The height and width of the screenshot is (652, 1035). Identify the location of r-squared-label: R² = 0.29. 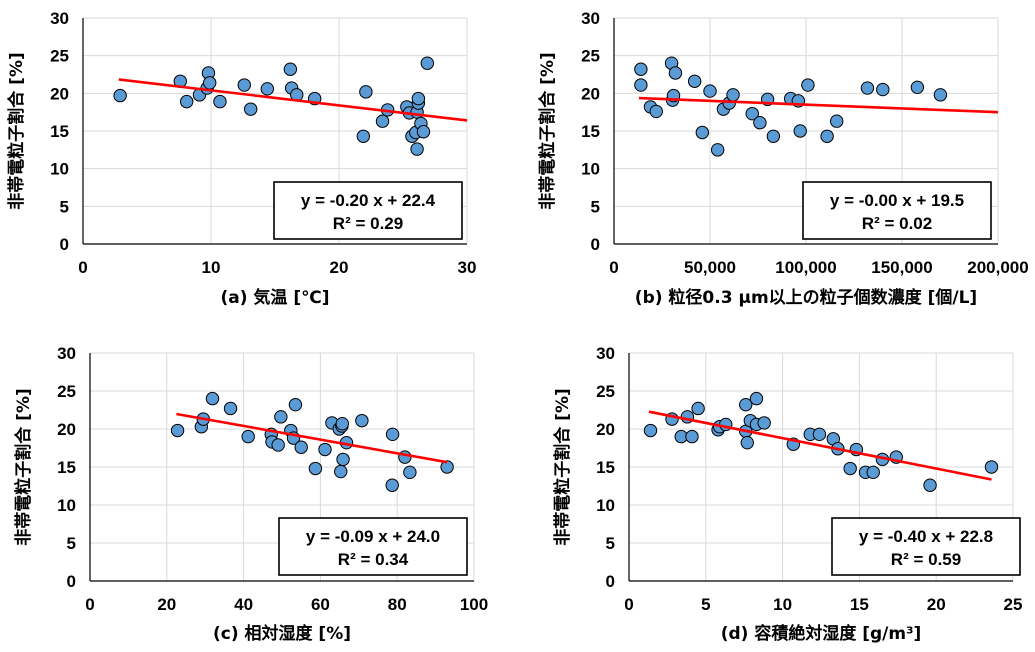
(368, 223).